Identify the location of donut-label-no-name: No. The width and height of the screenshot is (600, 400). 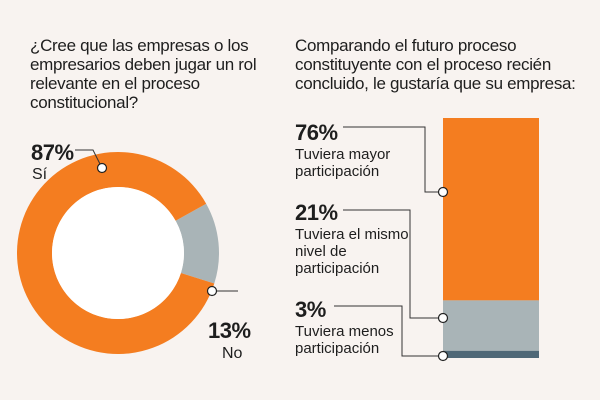
(232, 353).